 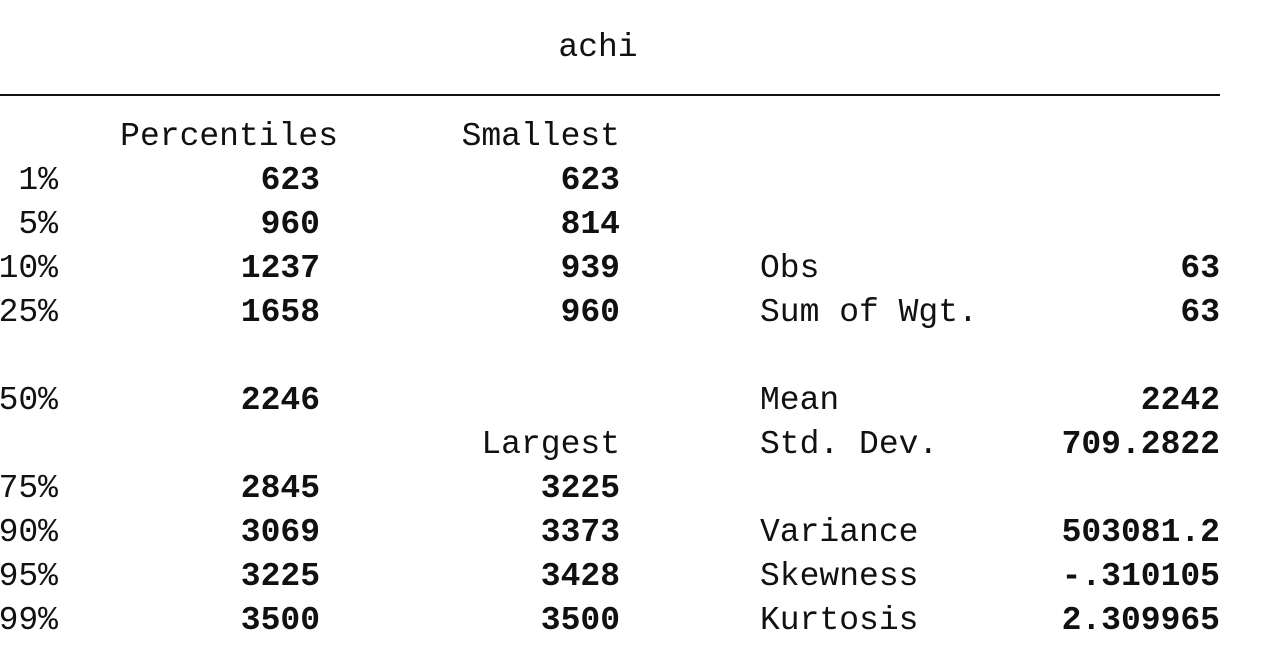 What do you see at coordinates (1140, 620) in the screenshot?
I see `stat-value: 2.309965` at bounding box center [1140, 620].